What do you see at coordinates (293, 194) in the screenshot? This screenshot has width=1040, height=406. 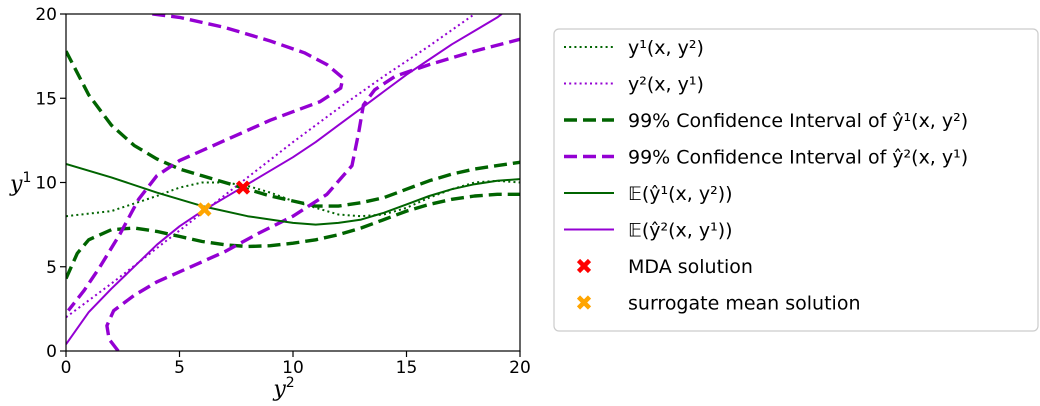 I see `series-line-mean1` at bounding box center [293, 194].